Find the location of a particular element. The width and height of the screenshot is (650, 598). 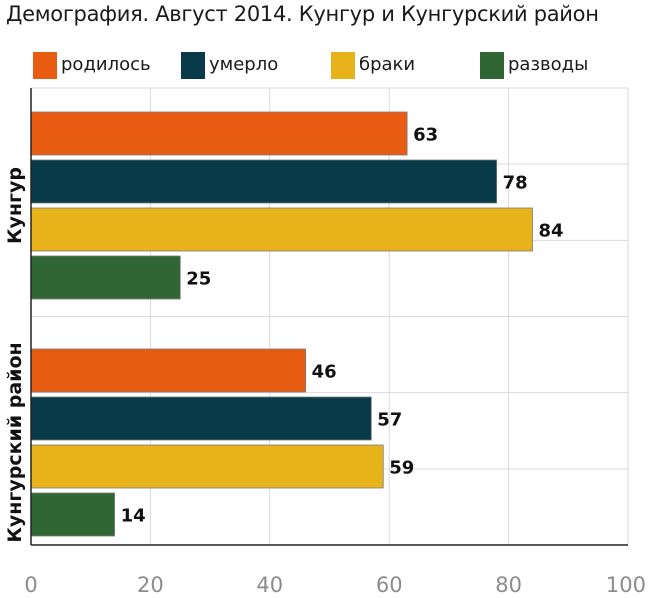

data-label-1-4: 25 is located at coordinates (198, 279).